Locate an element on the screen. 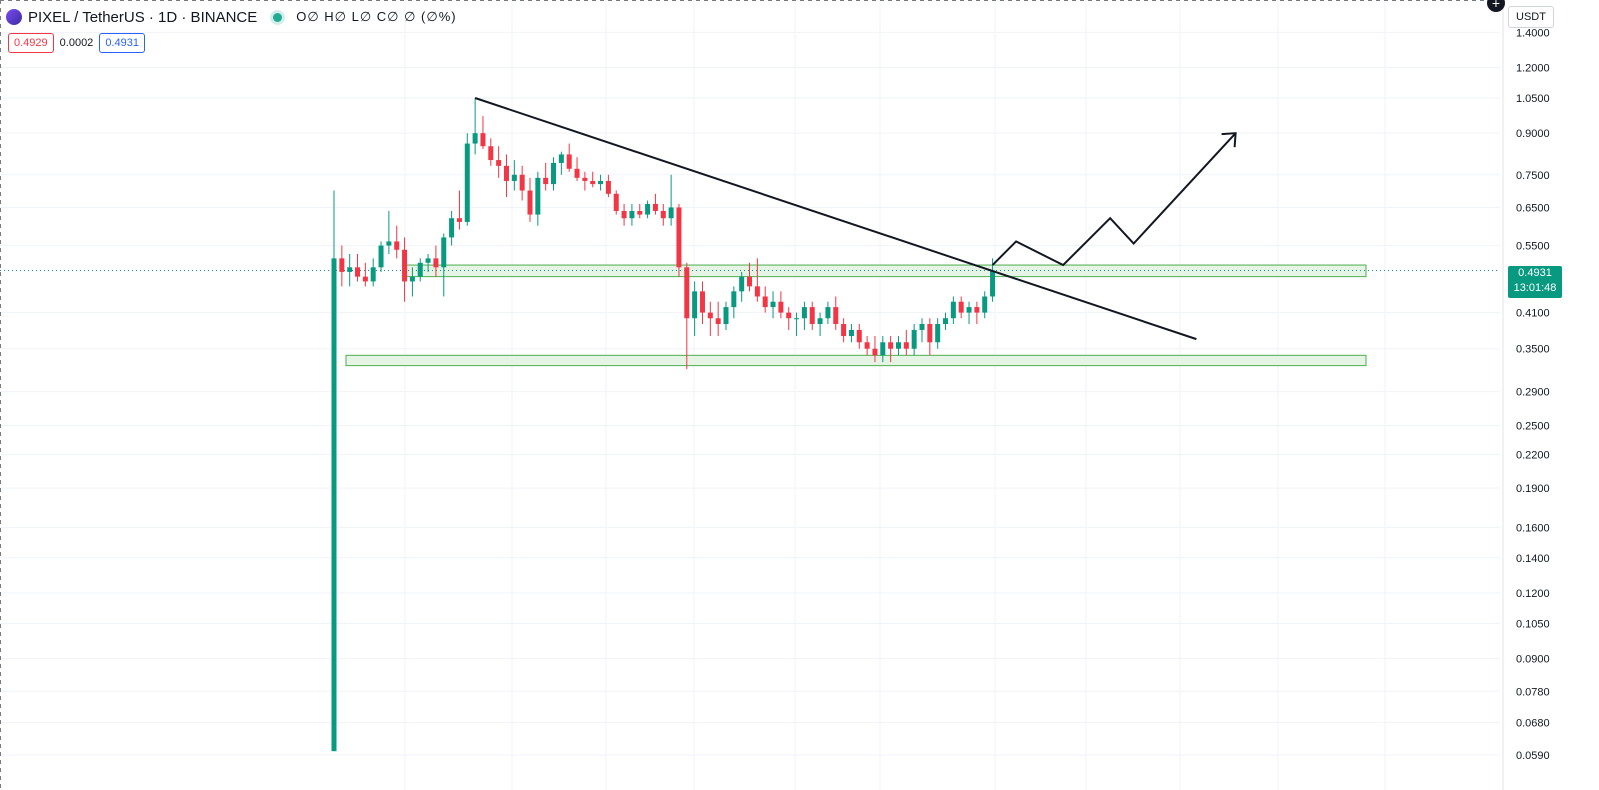 Image resolution: width=1599 pixels, height=790 pixels. current-price-label: 0.4931 13:01:48 is located at coordinates (1535, 282).